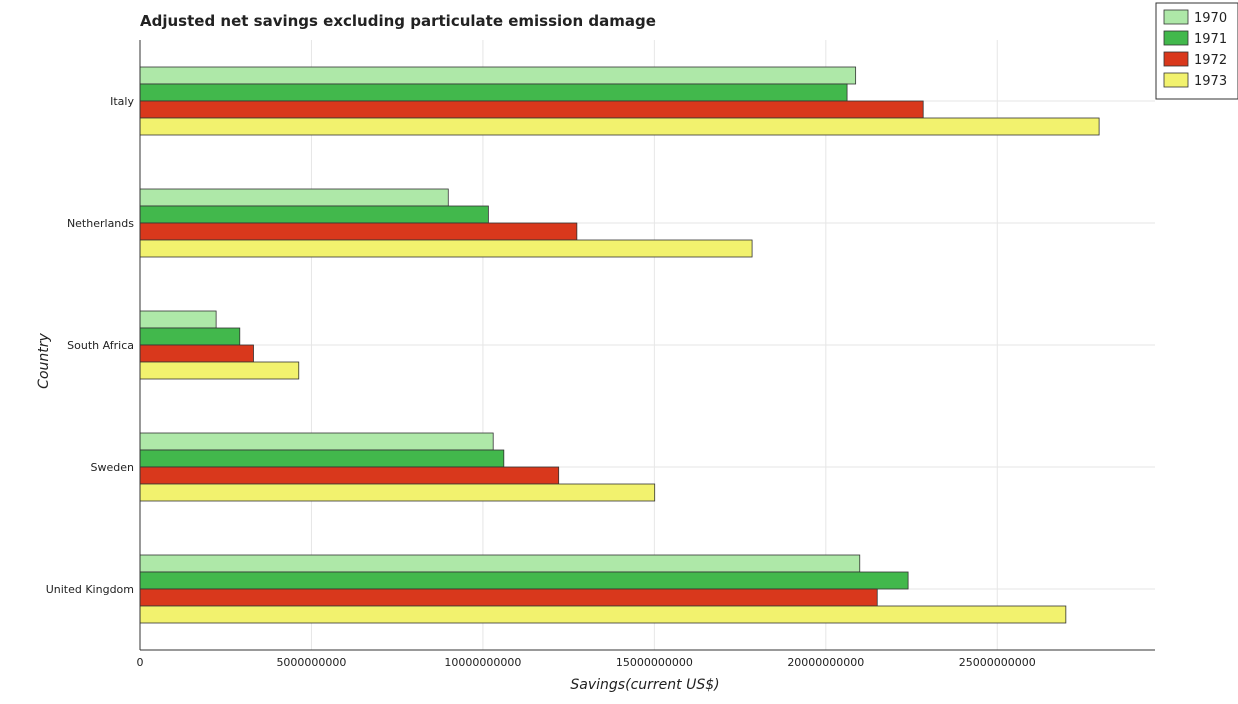 The height and width of the screenshot is (704, 1238). What do you see at coordinates (654, 662) in the screenshot?
I see `x-tick-label: 15000000000` at bounding box center [654, 662].